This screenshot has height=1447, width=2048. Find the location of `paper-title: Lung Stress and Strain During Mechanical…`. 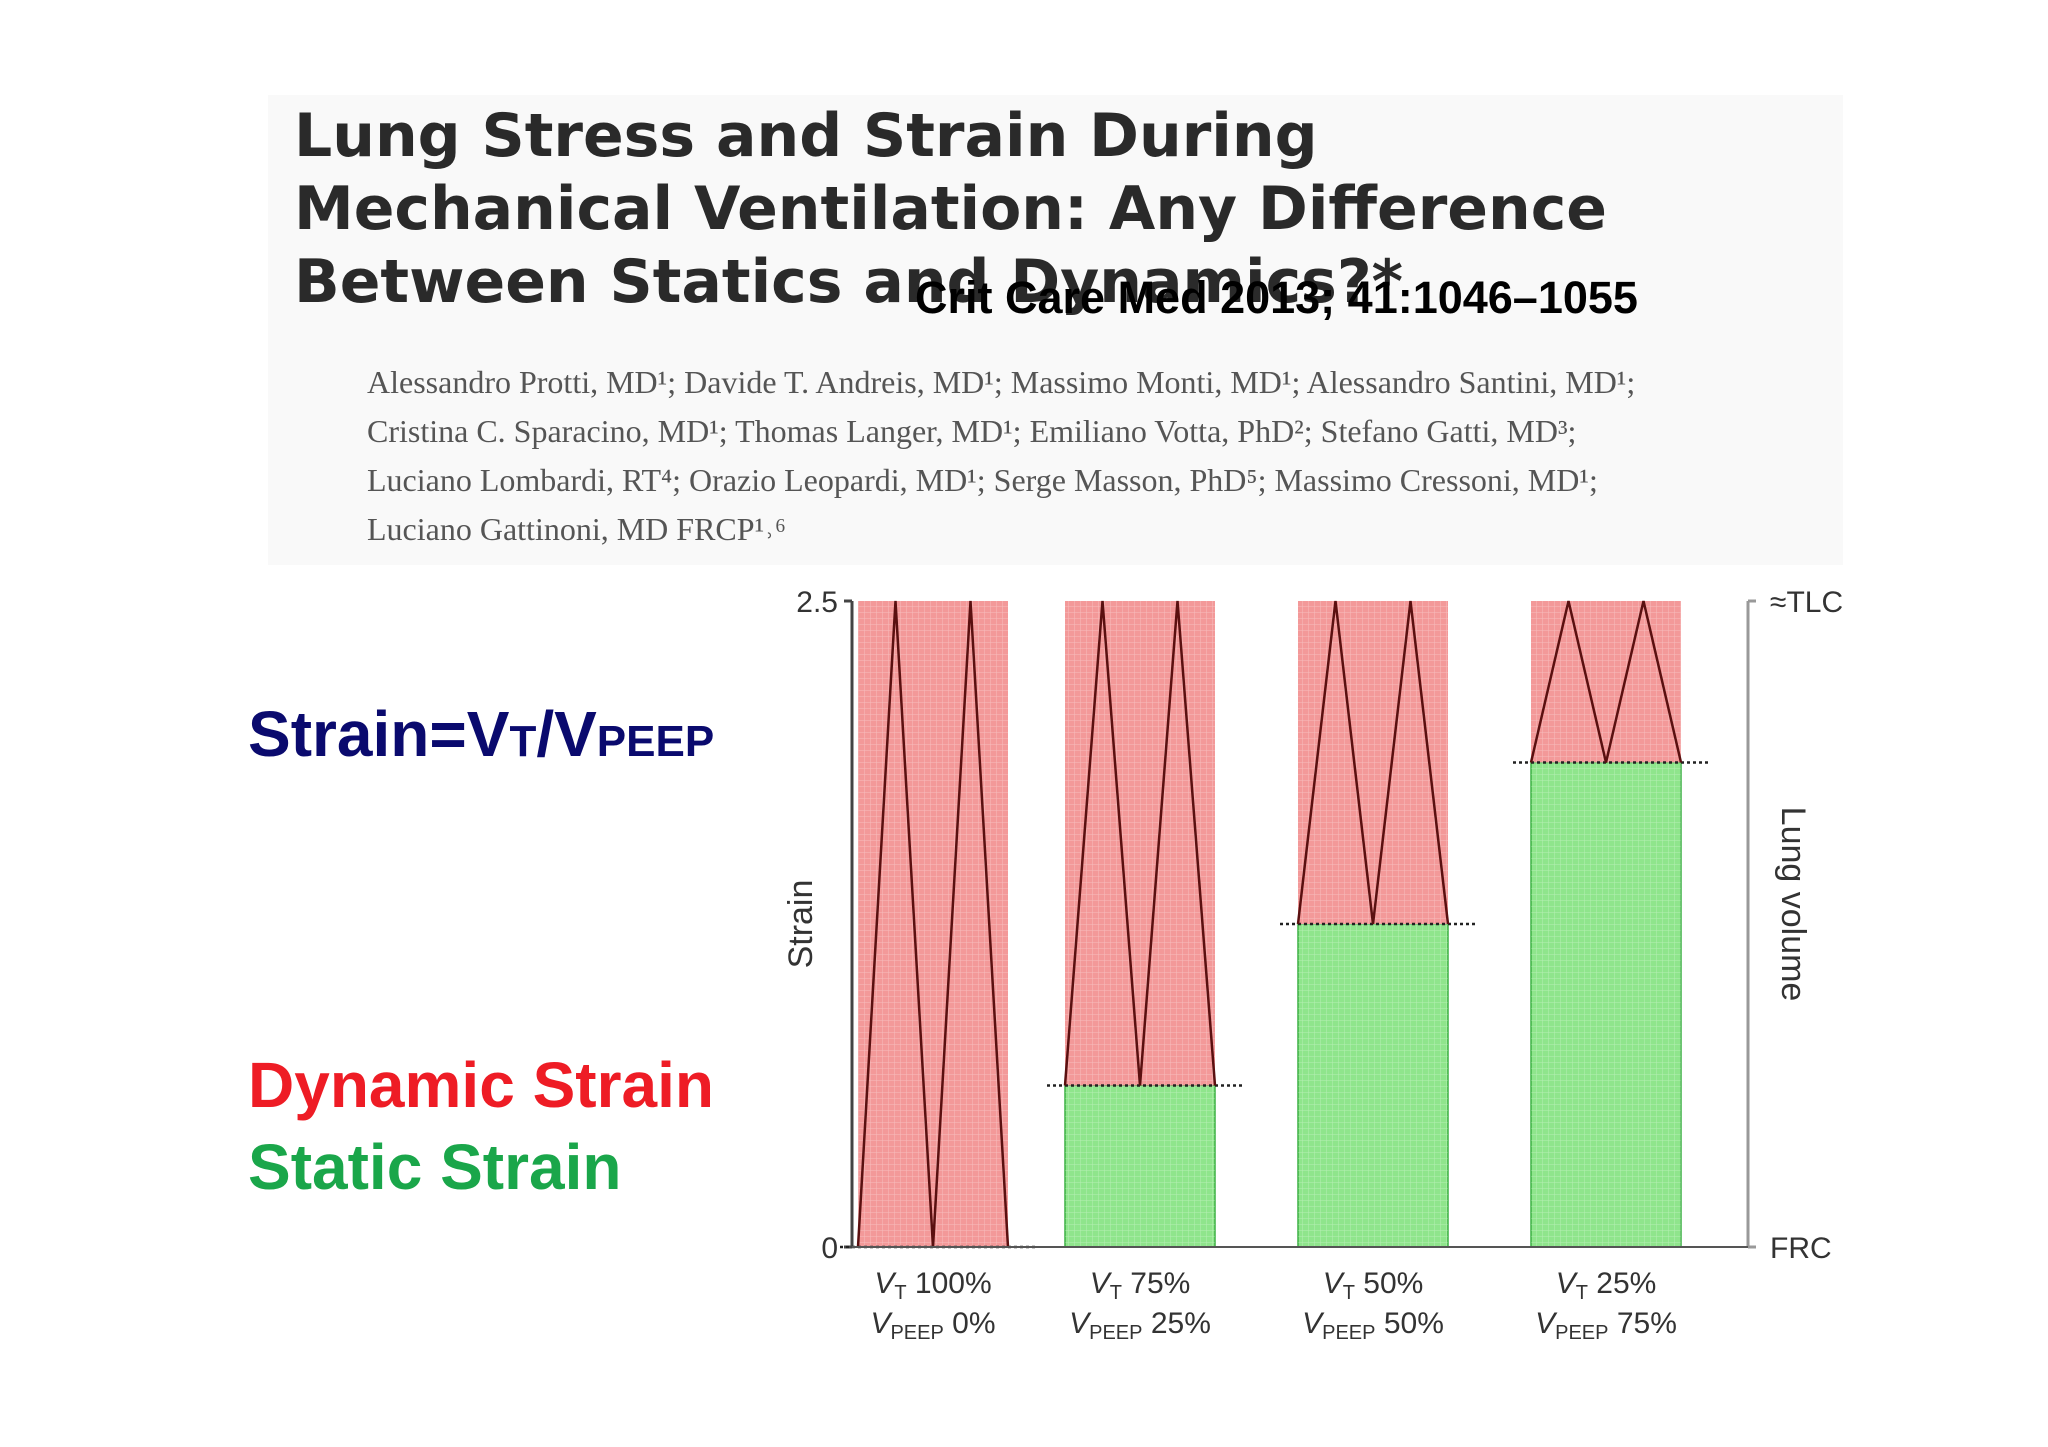

paper-title: Lung Stress and Strain During Mechanical… is located at coordinates (950, 209).